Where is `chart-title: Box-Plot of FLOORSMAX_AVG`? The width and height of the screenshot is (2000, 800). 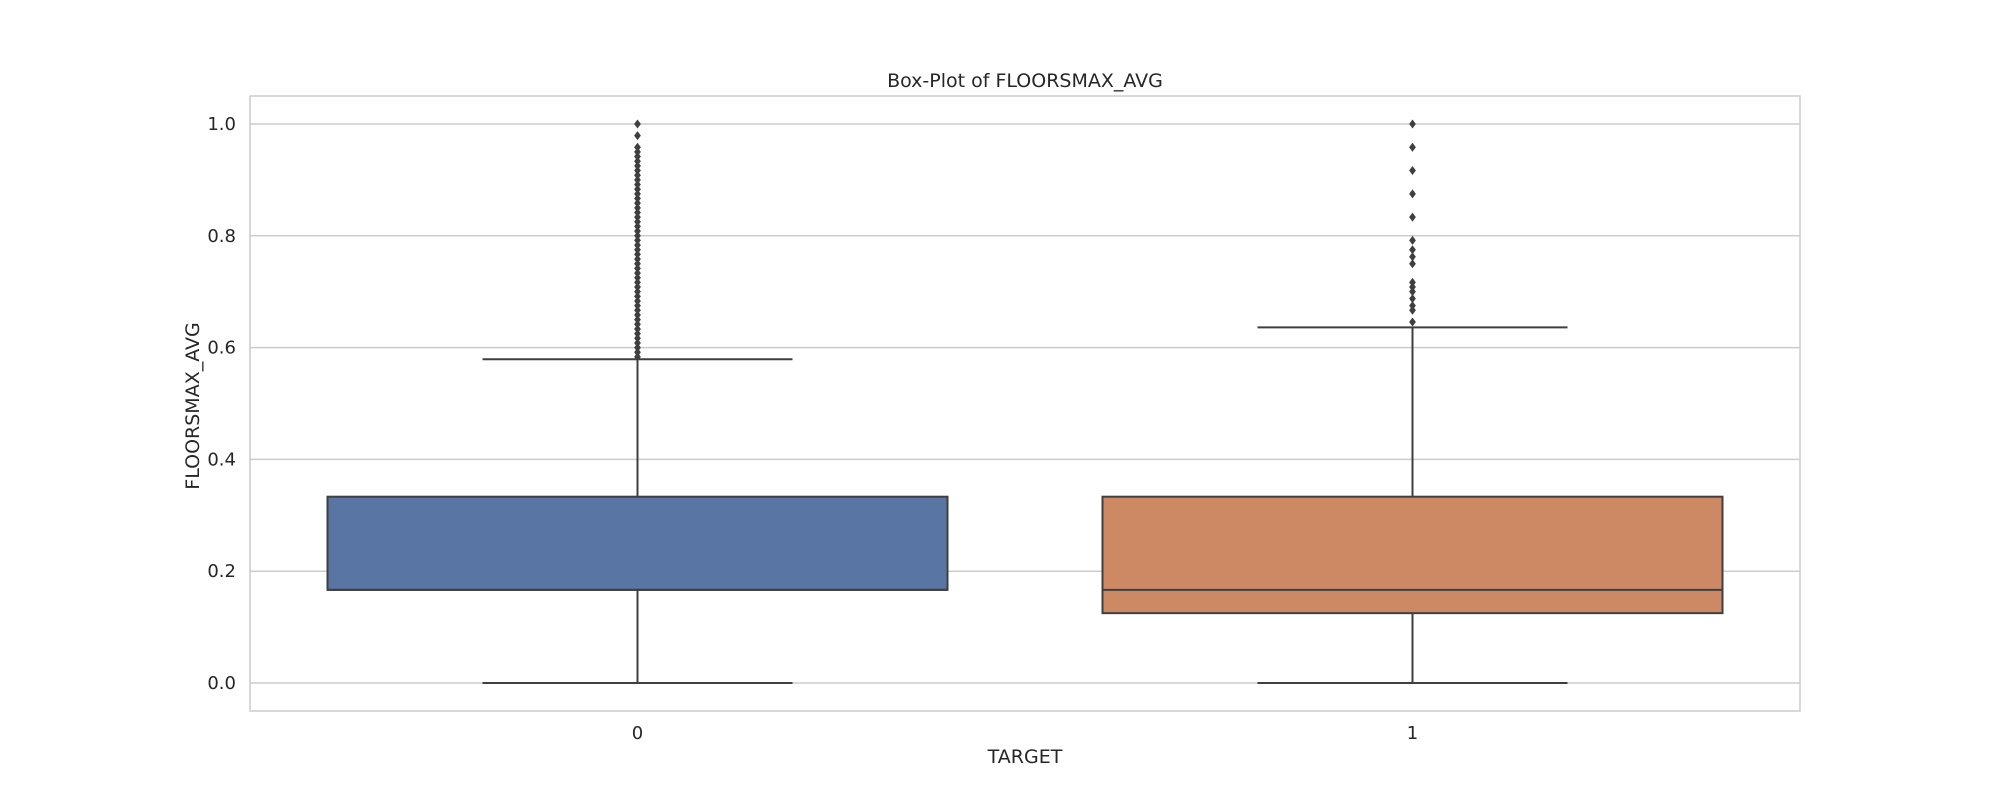 chart-title: Box-Plot of FLOORSMAX_AVG is located at coordinates (1025, 81).